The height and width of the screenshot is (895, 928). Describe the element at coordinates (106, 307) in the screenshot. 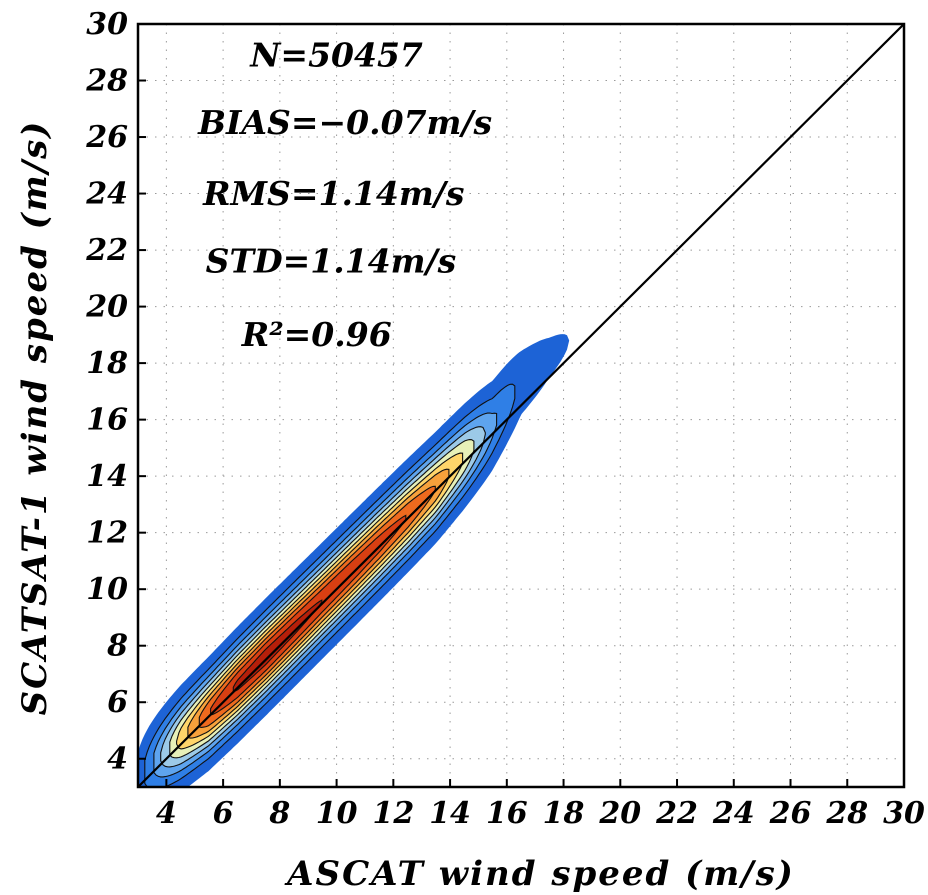

I see `y-tick-label: 20` at that location.